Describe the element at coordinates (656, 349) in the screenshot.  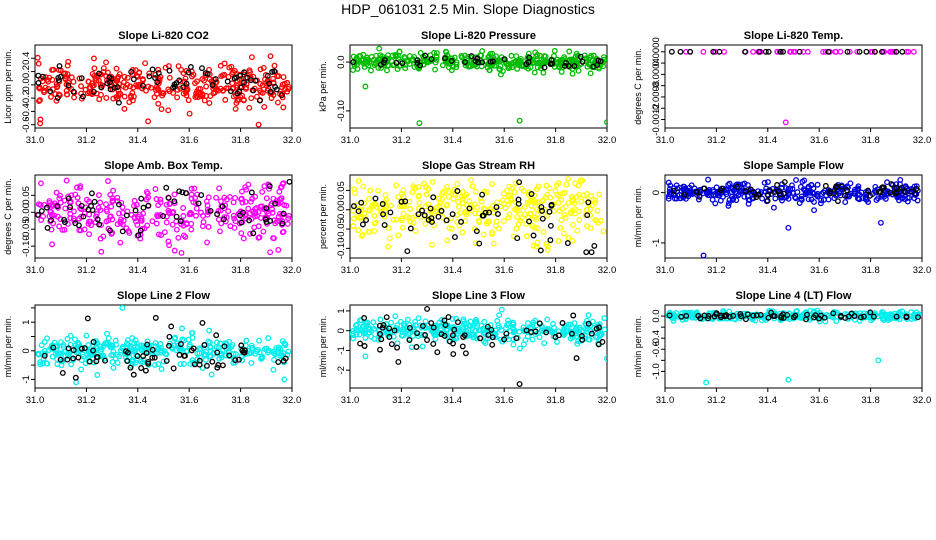
I see `y-tick-label: -0.6` at that location.